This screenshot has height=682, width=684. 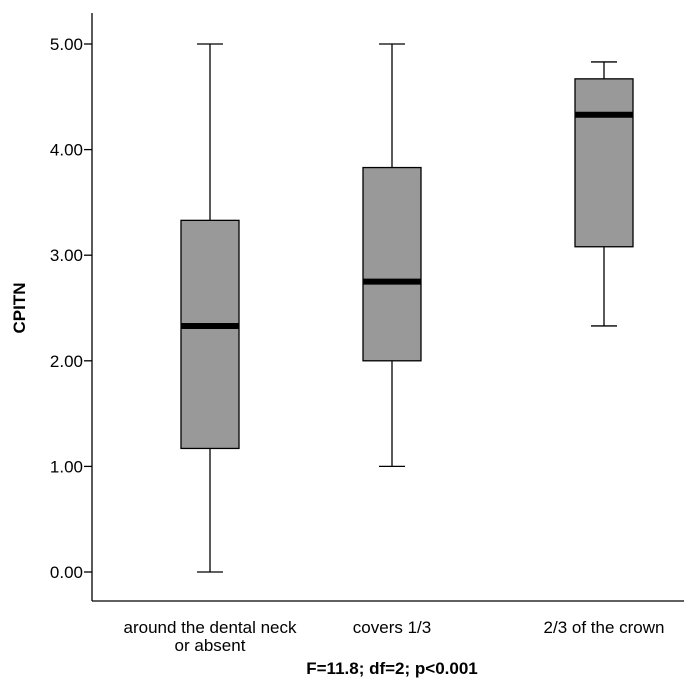 I want to click on y-axis-title: CPITN, so click(x=19, y=308).